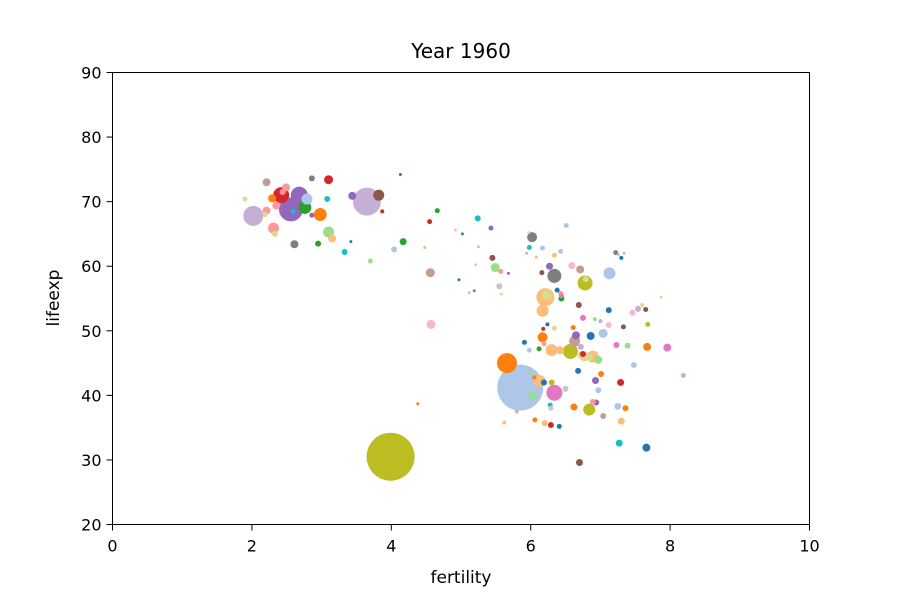 This screenshot has width=900, height=600. What do you see at coordinates (91, 331) in the screenshot?
I see `y-tick-label: 50` at bounding box center [91, 331].